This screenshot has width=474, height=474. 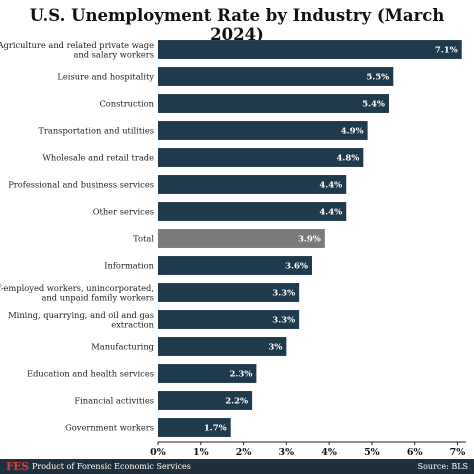 What do you see at coordinates (105, 77) in the screenshot?
I see `category-label: Leisure and hospitality` at bounding box center [105, 77].